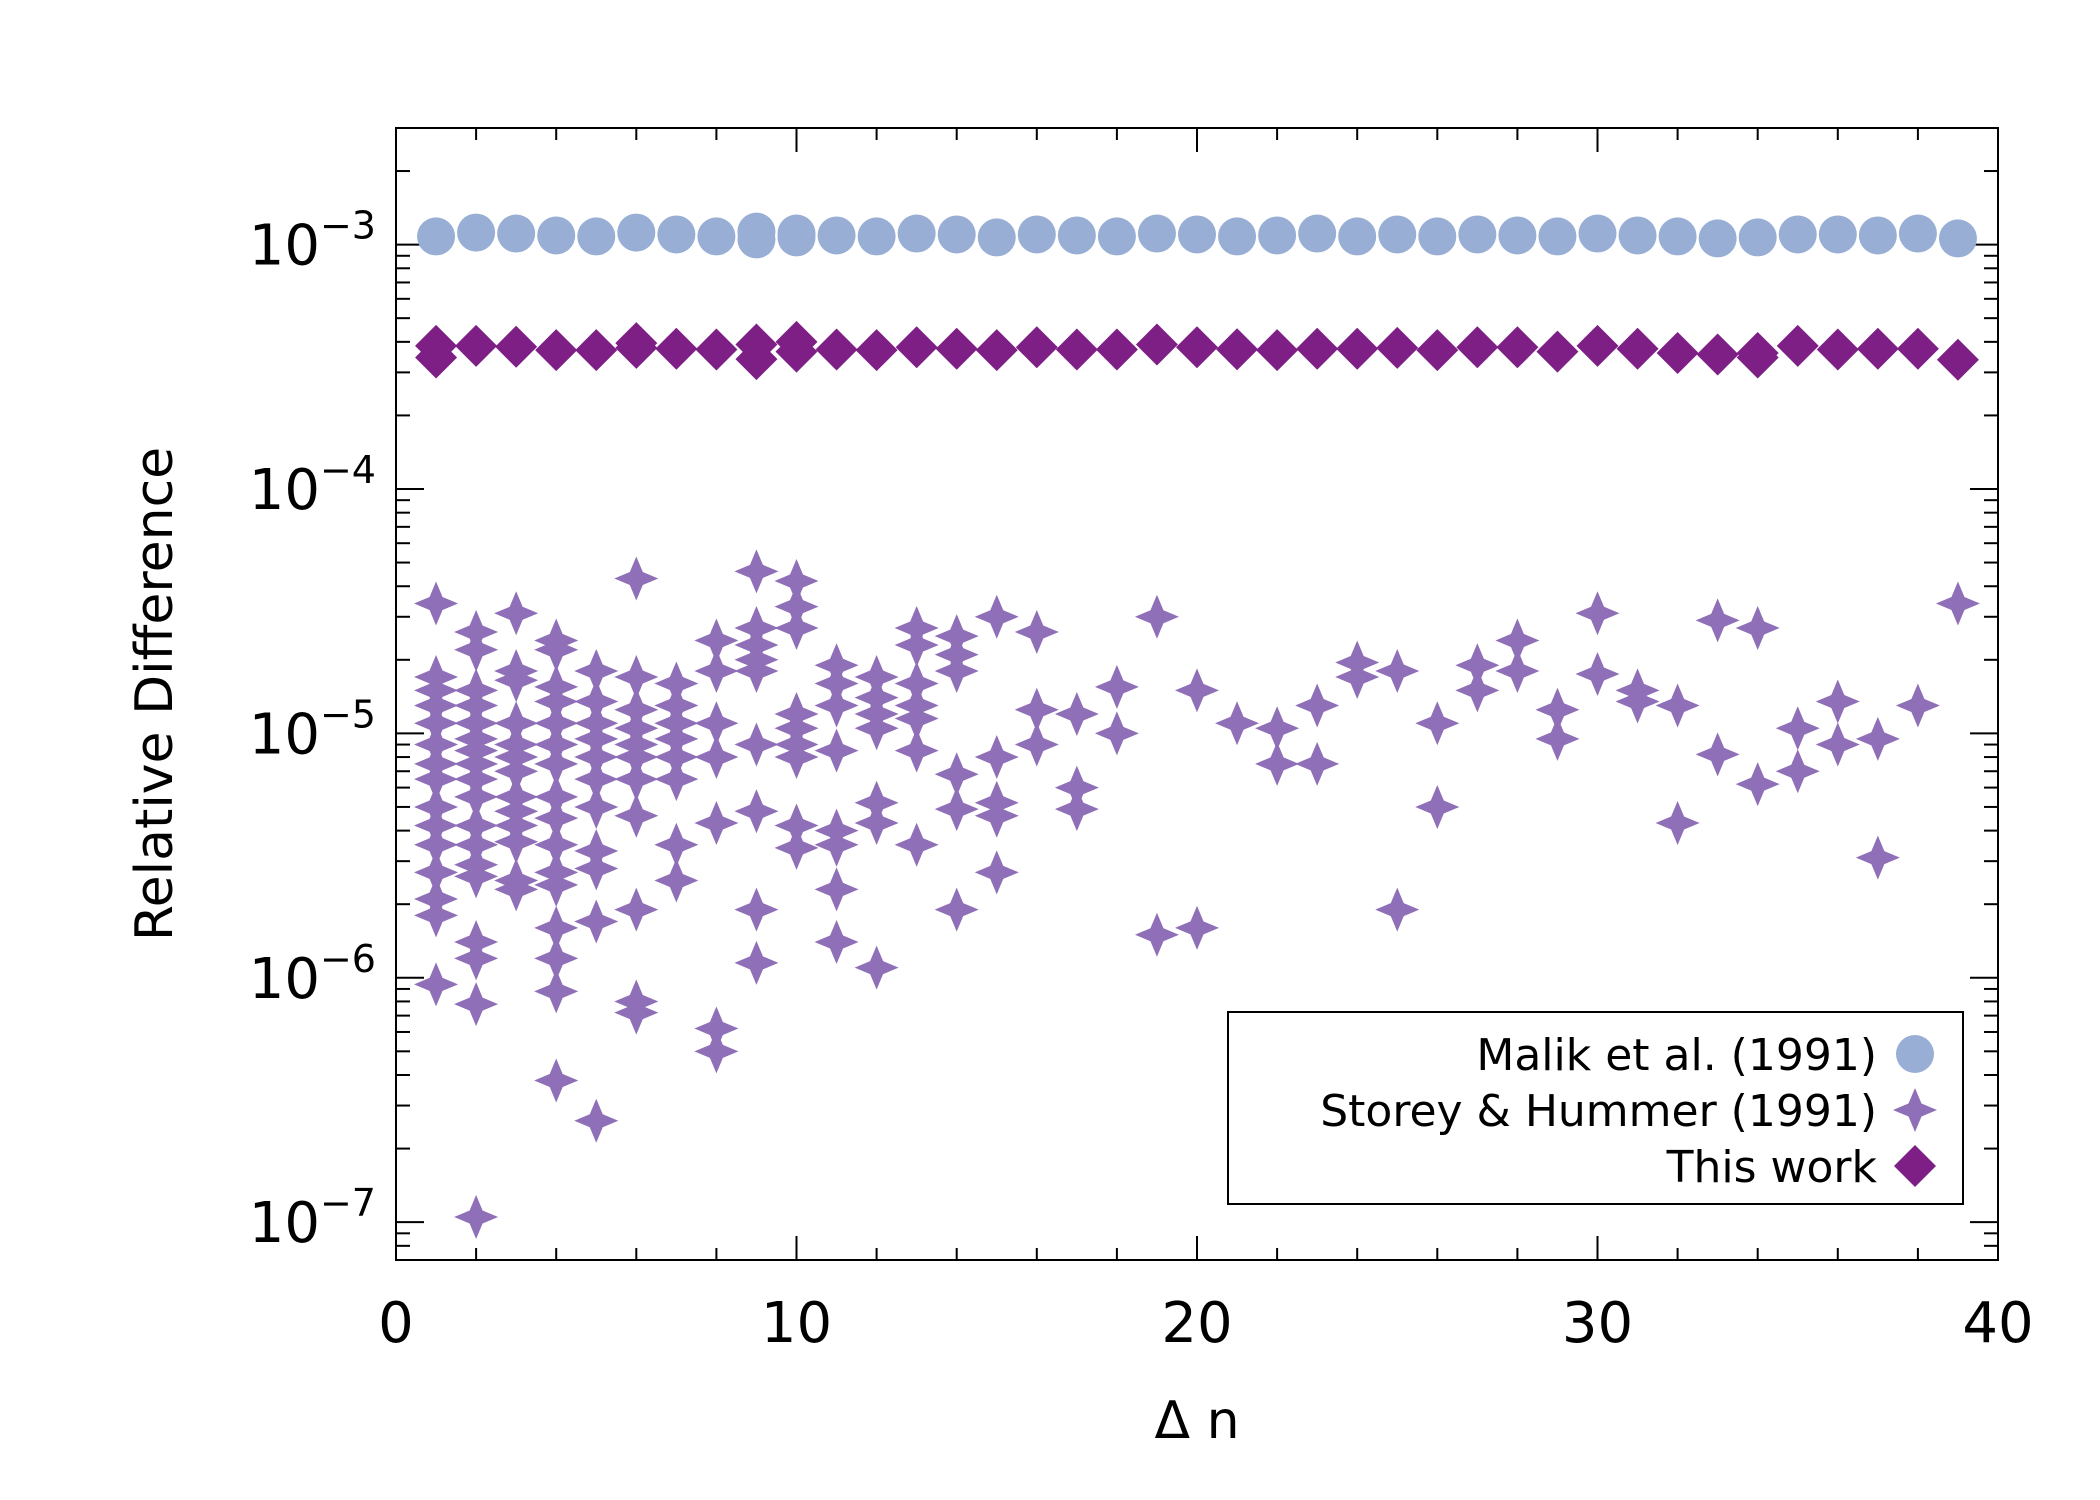 The height and width of the screenshot is (1500, 2100). Describe the element at coordinates (155, 694) in the screenshot. I see `y-axis-title: Relative Difference` at that location.